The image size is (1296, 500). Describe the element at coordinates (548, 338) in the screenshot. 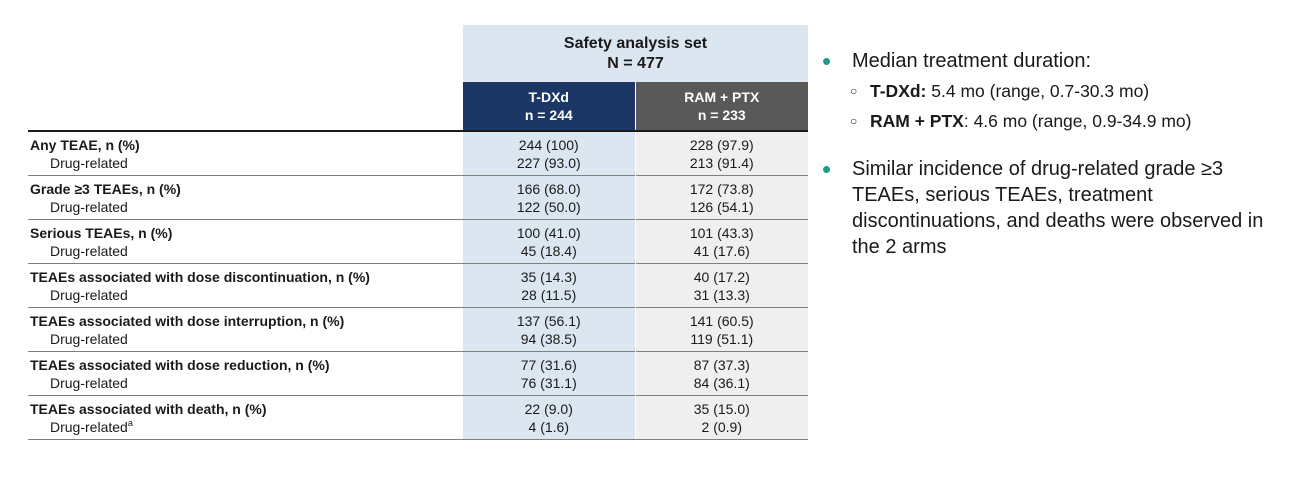

I see `tdxd-related-value: 94 (38.5)` at that location.